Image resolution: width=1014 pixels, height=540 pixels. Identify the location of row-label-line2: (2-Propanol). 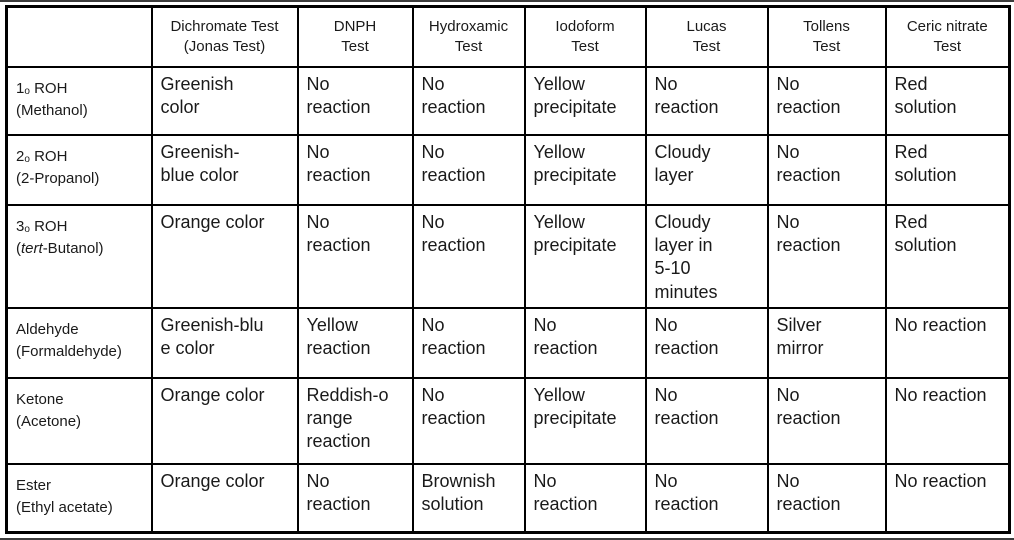
(57, 178).